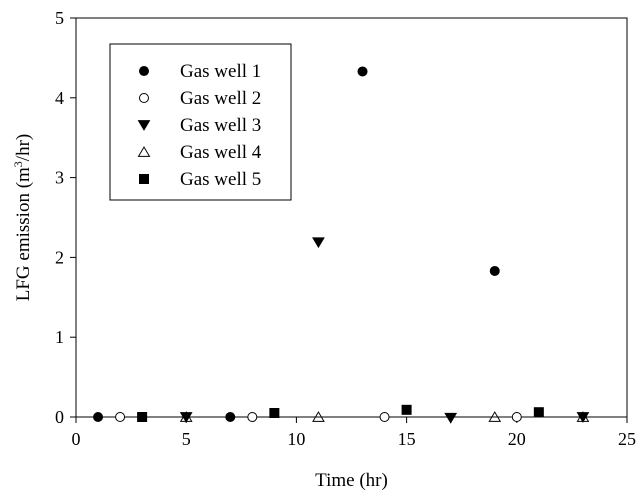 The height and width of the screenshot is (494, 639). What do you see at coordinates (23, 234) in the screenshot?
I see `y-axis-title-main: LFG emission (m` at bounding box center [23, 234].